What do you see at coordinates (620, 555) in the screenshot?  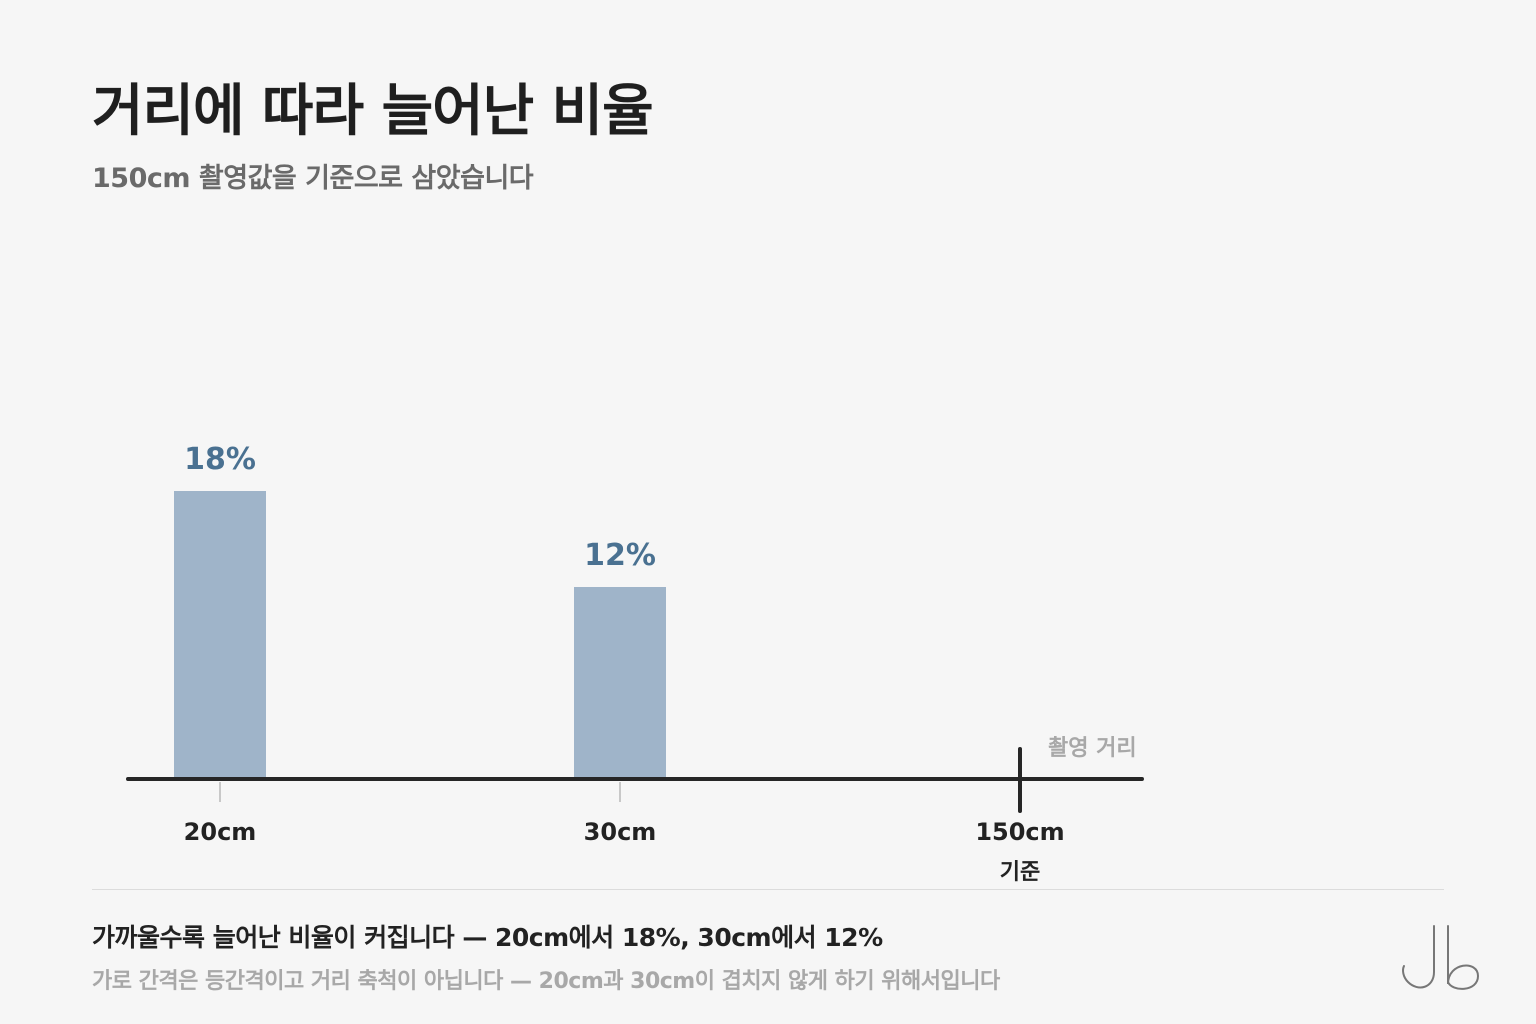 I see `data-label-30cm: 12%` at bounding box center [620, 555].